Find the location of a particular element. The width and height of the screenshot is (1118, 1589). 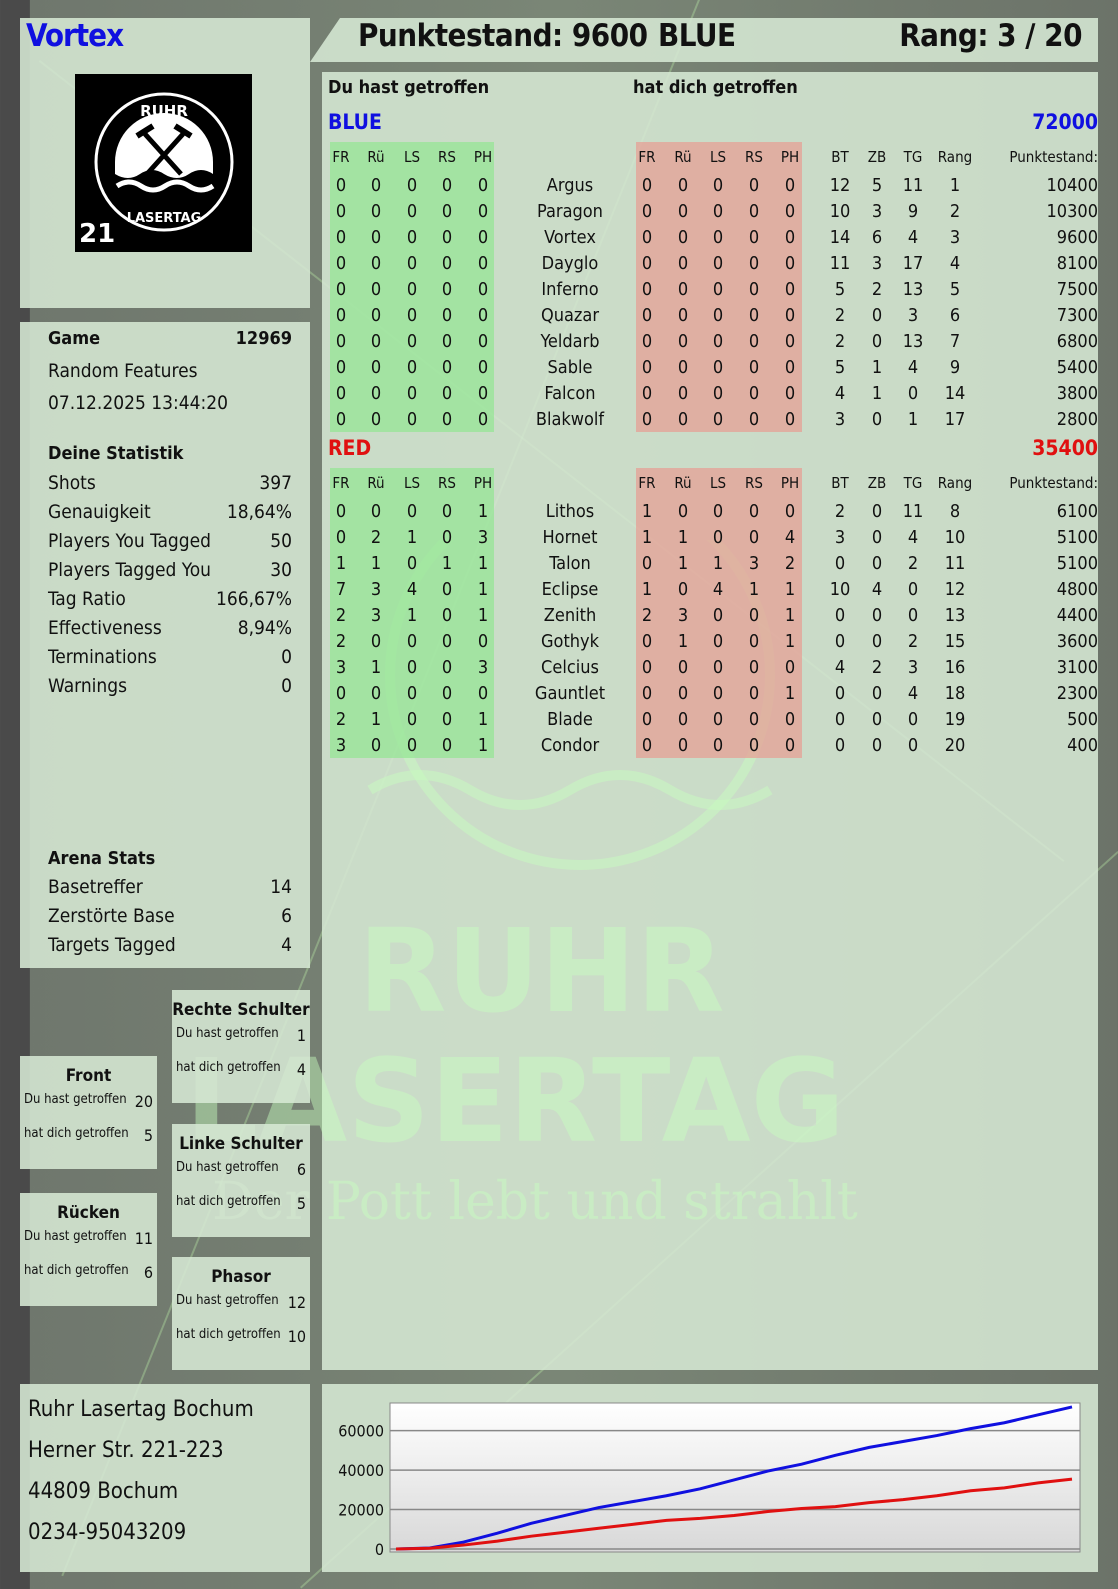

stat-cell-tg: 4 is located at coordinates (913, 367).